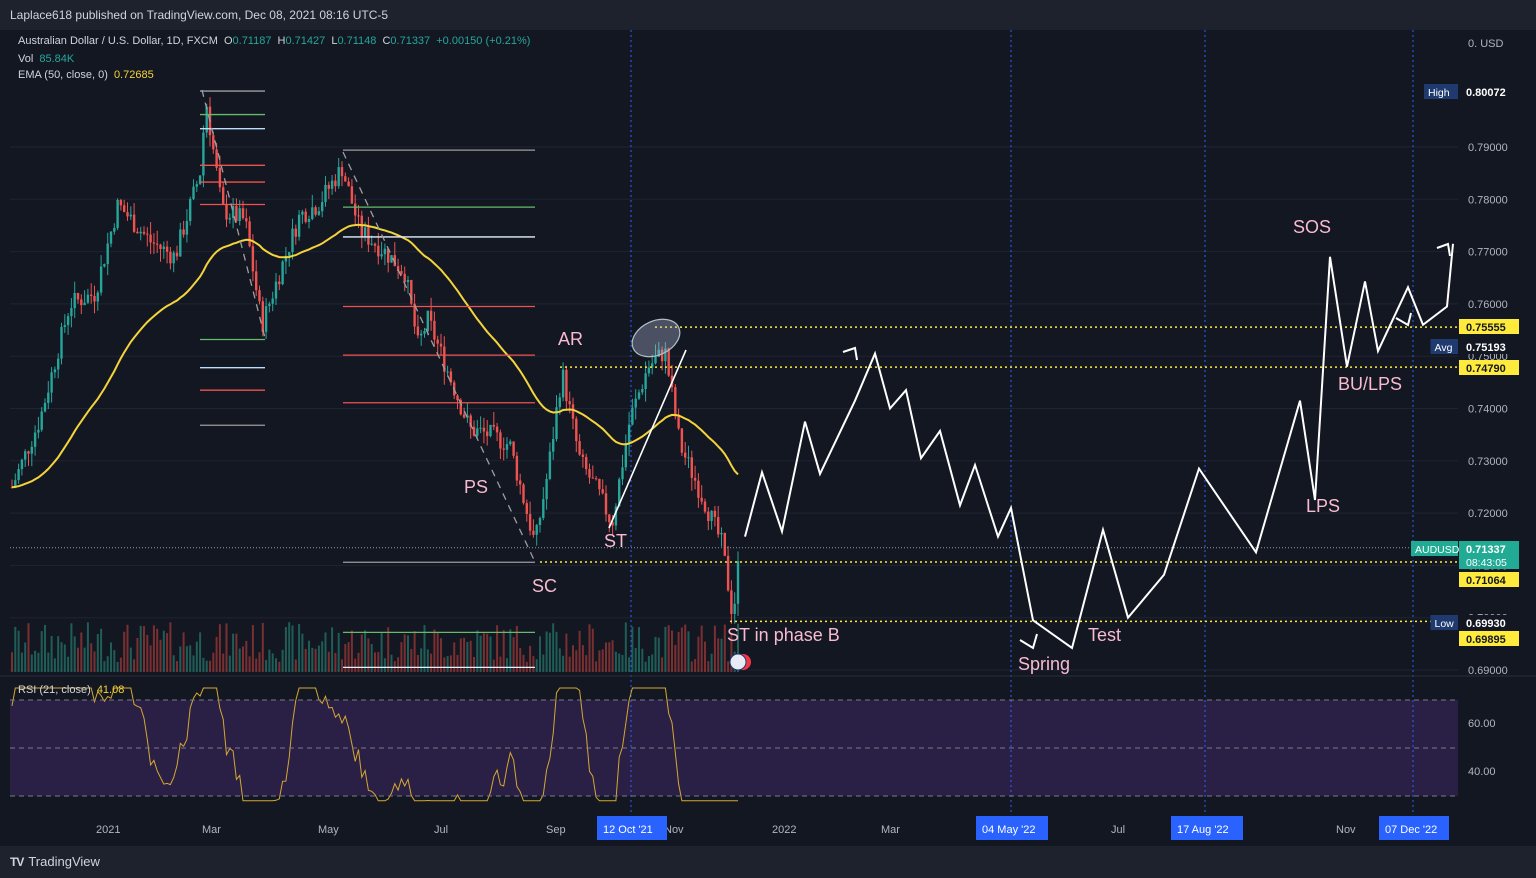  I want to click on ema-value: 0.72685, so click(133, 75).